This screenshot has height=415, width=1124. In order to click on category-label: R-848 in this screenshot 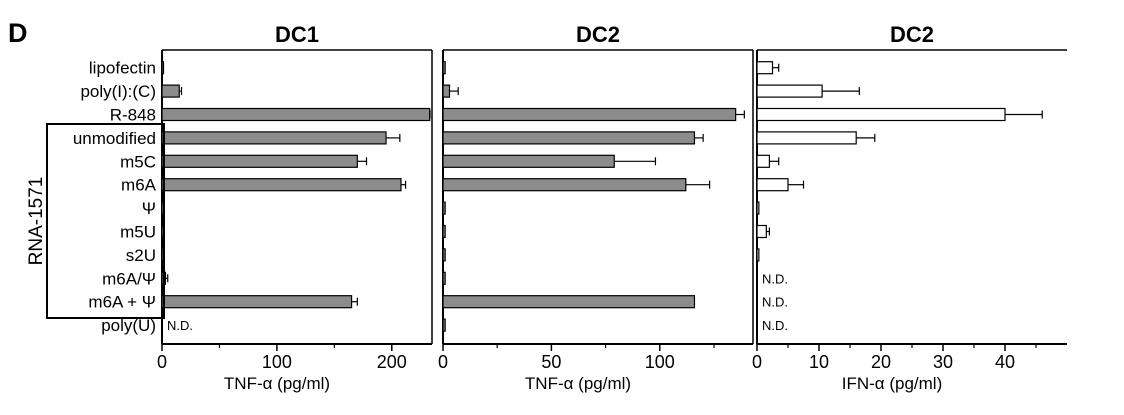, I will do `click(133, 115)`.